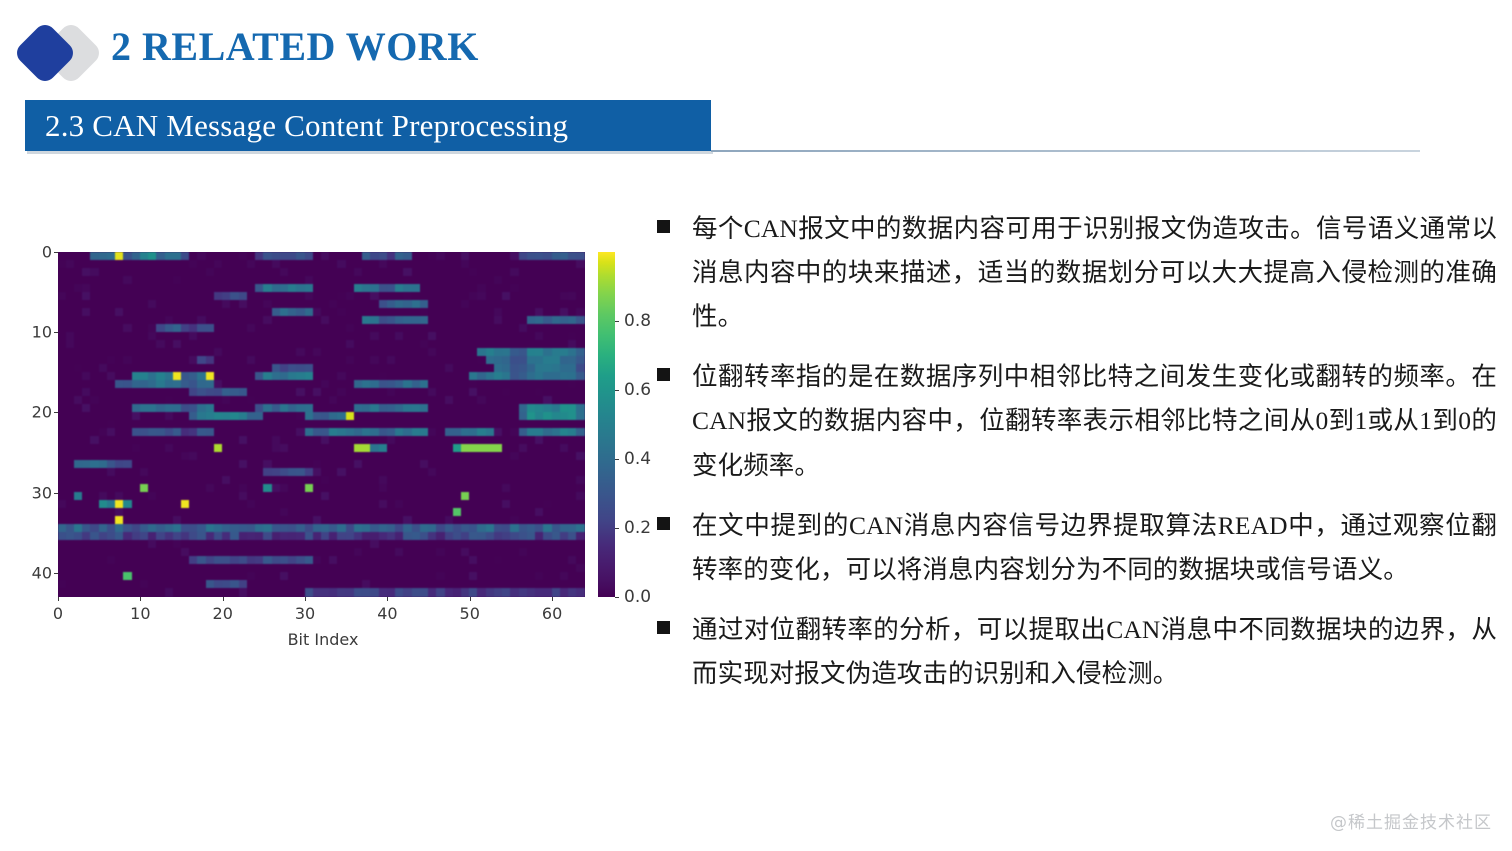 The width and height of the screenshot is (1512, 851). Describe the element at coordinates (41, 412) in the screenshot. I see `chart-ytick-label: 20` at that location.